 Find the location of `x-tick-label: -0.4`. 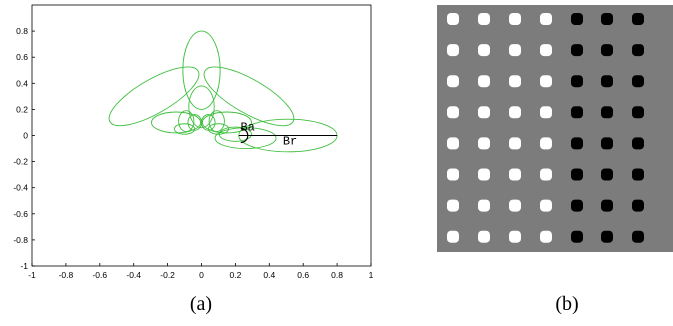

x-tick-label: -0.4 is located at coordinates (133, 275).